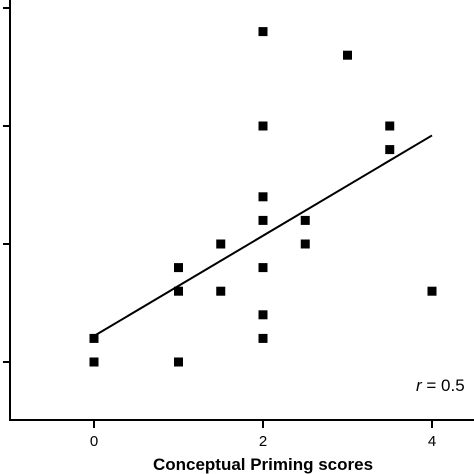  I want to click on x-tick-label: 0, so click(94, 441).